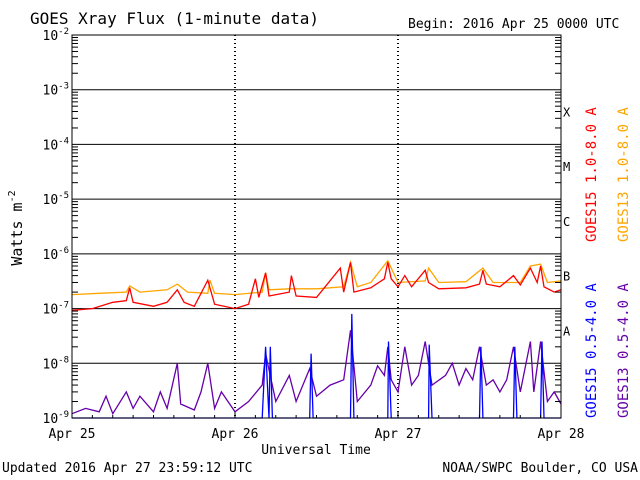 The image size is (640, 480). Describe the element at coordinates (174, 18) in the screenshot. I see `chart-title: GOES Xray Flux (1-minute data)` at that location.